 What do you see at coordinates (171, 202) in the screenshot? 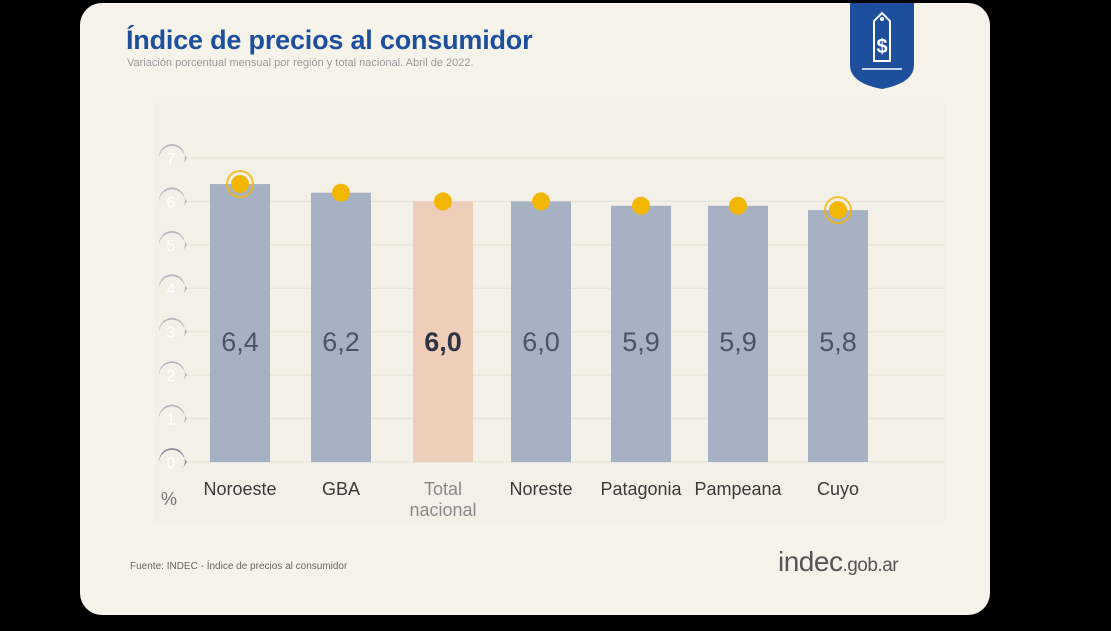
I see `y-tick-label: 6` at bounding box center [171, 202].